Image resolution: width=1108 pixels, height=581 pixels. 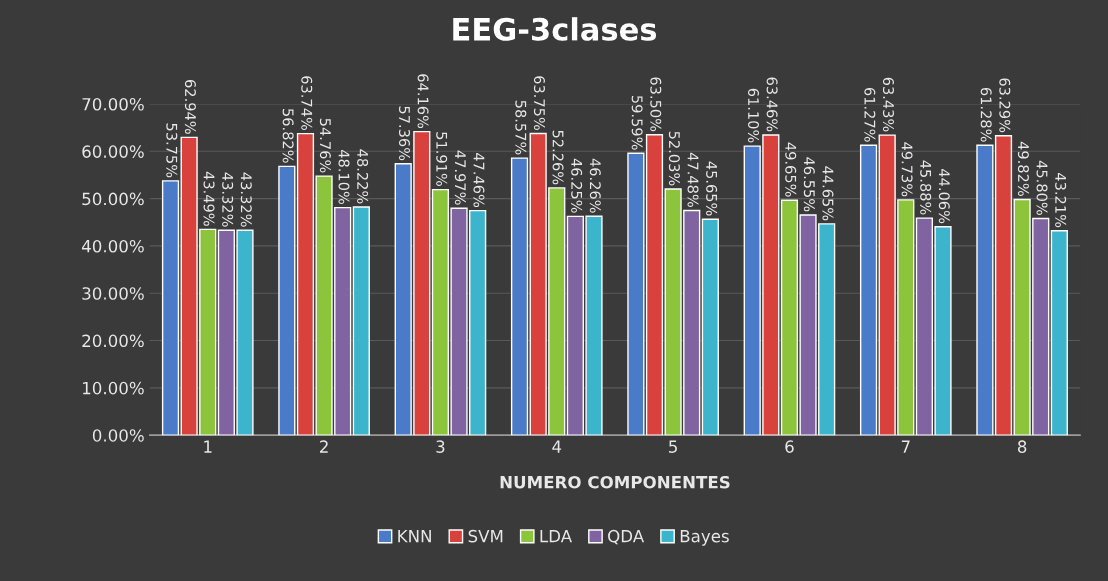 I want to click on data-label: 63.75%, so click(x=539, y=103).